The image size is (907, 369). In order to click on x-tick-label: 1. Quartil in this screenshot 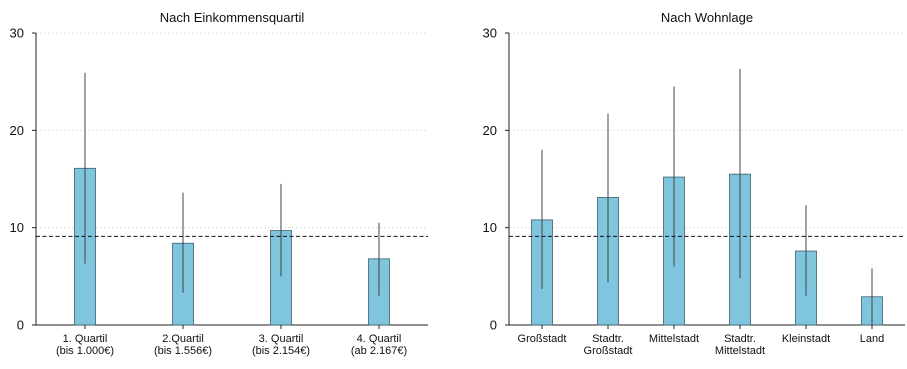, I will do `click(85, 339)`.